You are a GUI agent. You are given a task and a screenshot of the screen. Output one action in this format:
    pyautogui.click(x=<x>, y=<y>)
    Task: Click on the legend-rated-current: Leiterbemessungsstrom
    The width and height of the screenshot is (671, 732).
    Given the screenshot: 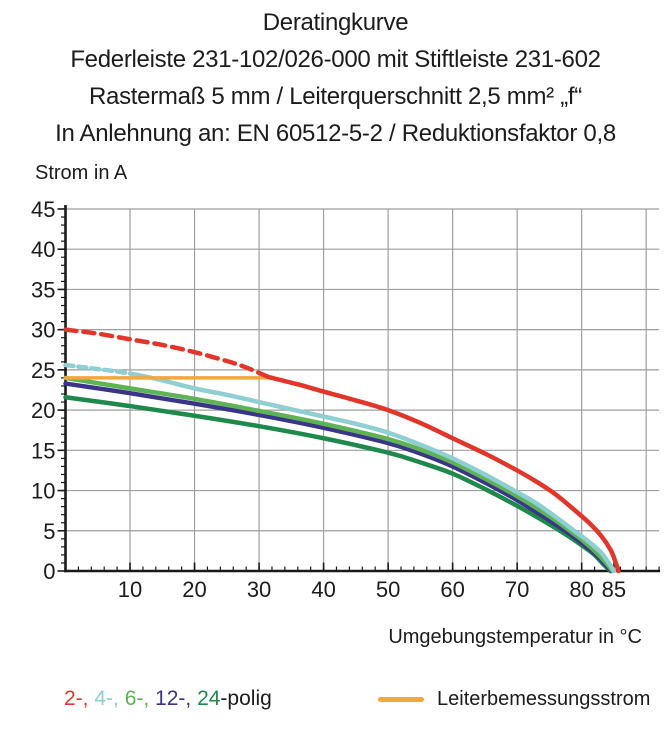 What is the action you would take?
    pyautogui.click(x=514, y=699)
    